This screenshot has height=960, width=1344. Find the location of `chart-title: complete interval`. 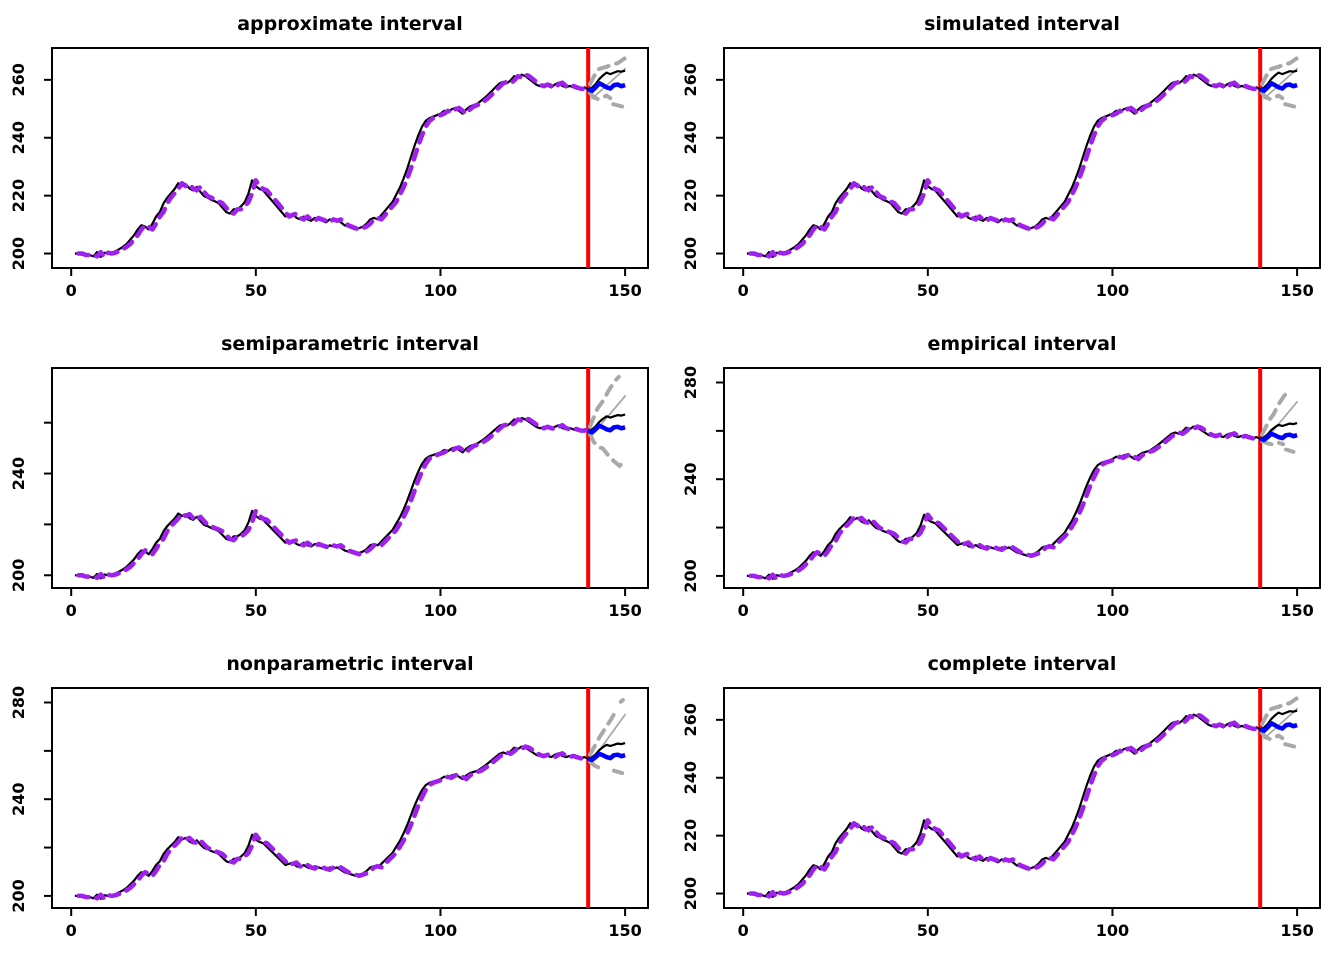

chart-title: complete interval is located at coordinates (1022, 664).